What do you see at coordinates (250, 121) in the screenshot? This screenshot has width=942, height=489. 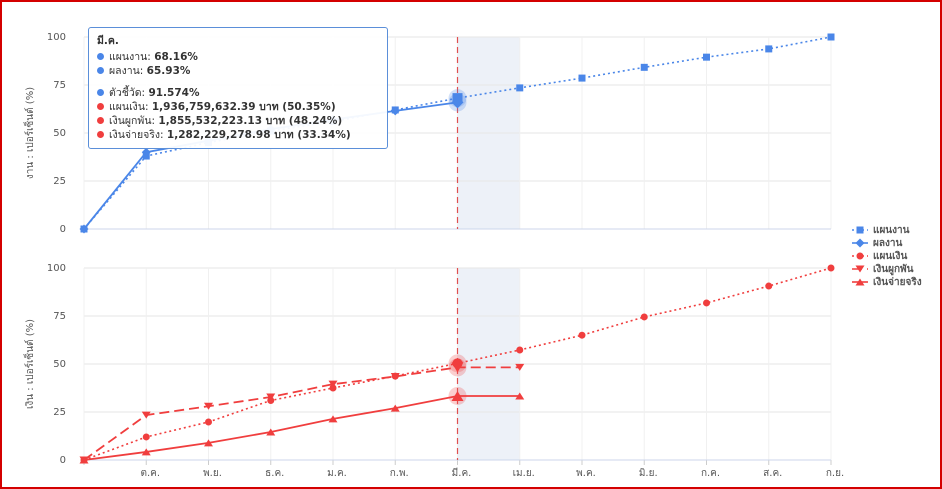 I see `tooltip-value: 1,855,532,223.13 บาท (48.24%)` at bounding box center [250, 121].